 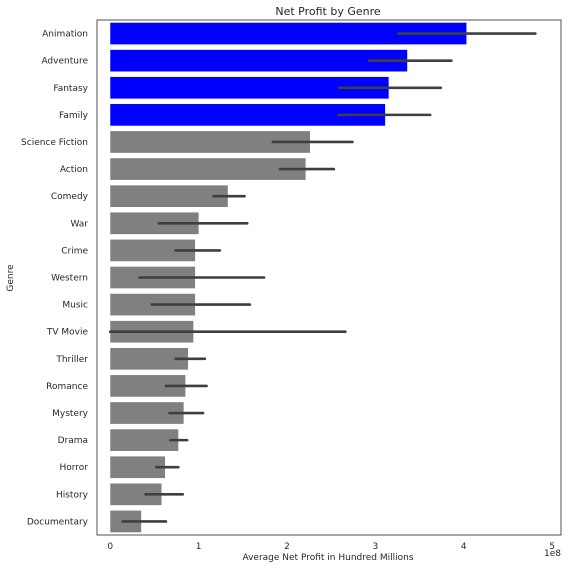 What do you see at coordinates (210, 142) in the screenshot?
I see `bar-science-fiction` at bounding box center [210, 142].